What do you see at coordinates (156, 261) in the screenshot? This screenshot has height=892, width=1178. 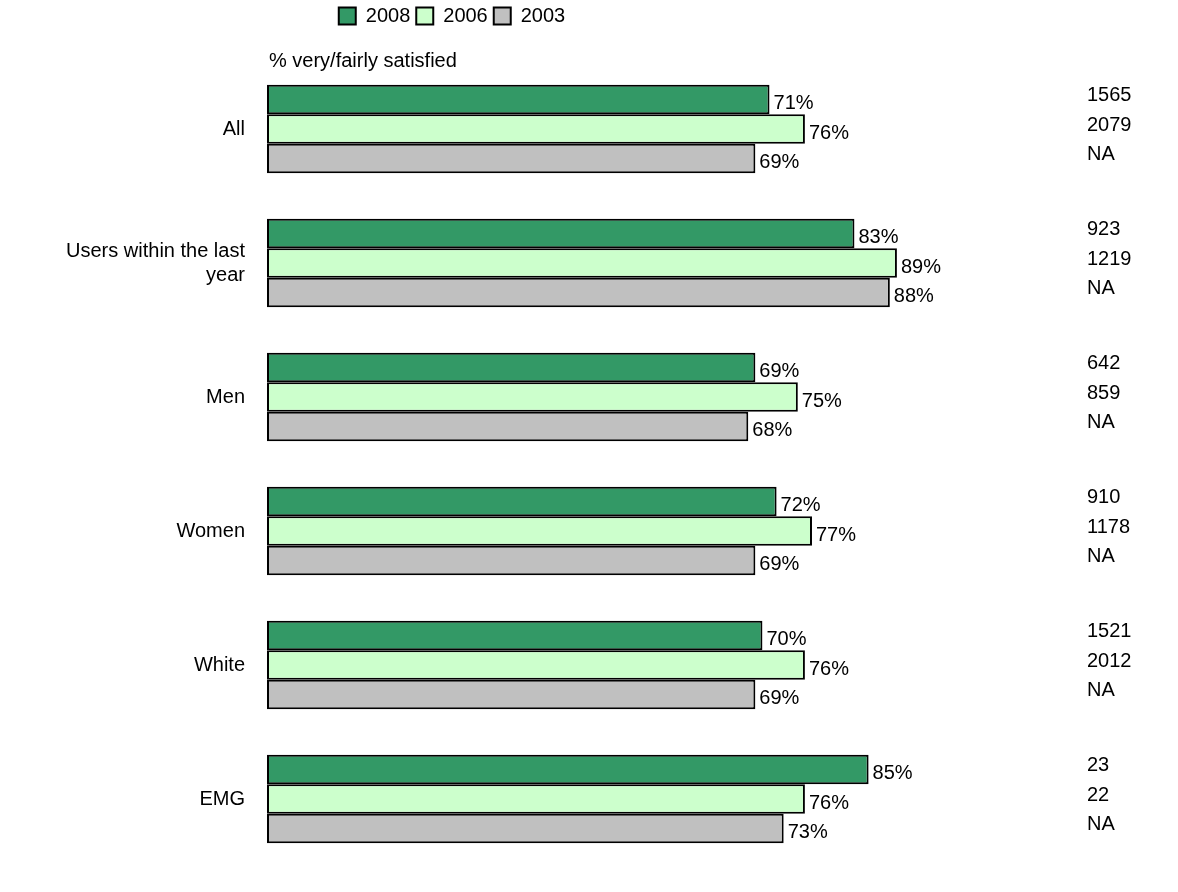 I see `y-tick-label: Users within the last year` at bounding box center [156, 261].